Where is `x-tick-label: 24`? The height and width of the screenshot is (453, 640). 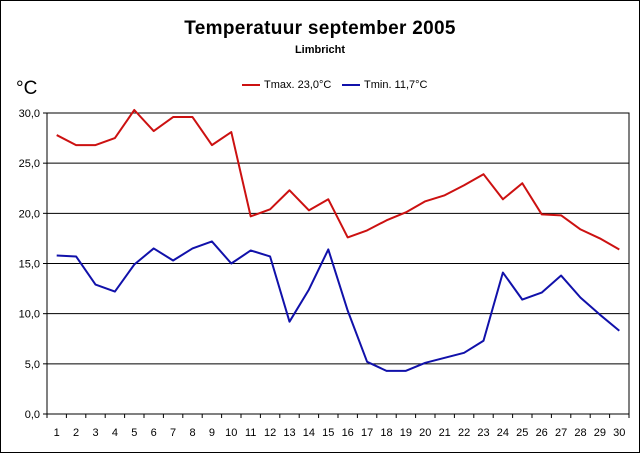
x-tick-label: 24 is located at coordinates (503, 433).